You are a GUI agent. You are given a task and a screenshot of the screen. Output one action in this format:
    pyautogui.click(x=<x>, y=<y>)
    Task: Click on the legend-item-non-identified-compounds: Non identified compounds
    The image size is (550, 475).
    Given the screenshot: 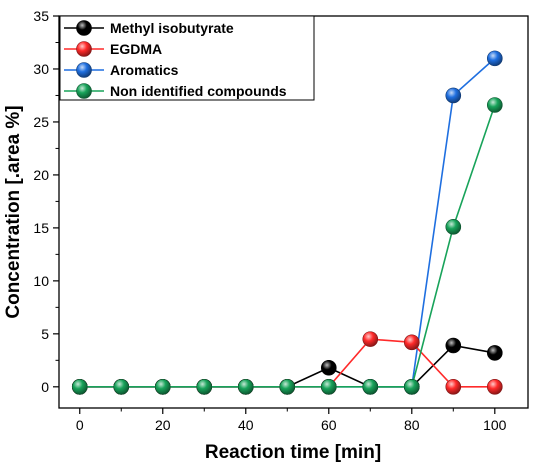 What is the action you would take?
    pyautogui.click(x=175, y=91)
    